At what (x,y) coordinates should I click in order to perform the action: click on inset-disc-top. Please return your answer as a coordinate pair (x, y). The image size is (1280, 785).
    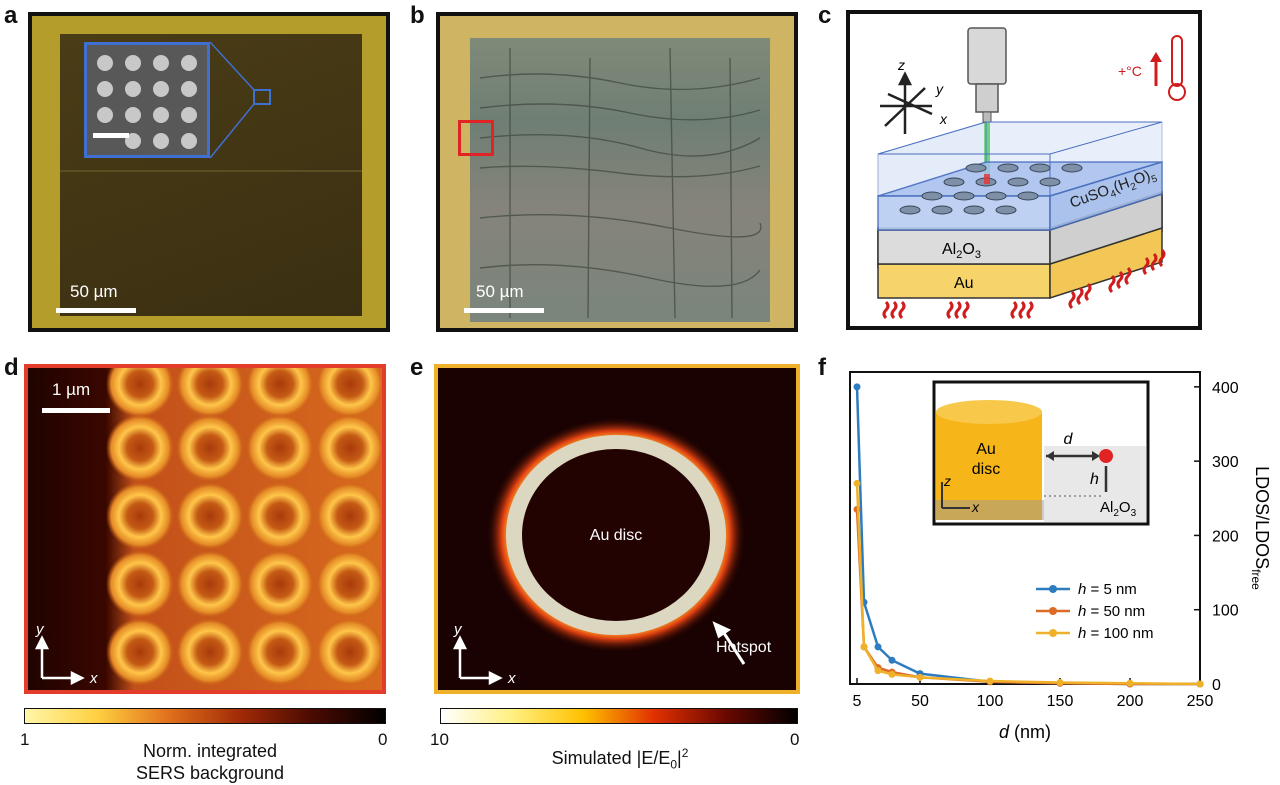
    Looking at the image, I should click on (989, 412).